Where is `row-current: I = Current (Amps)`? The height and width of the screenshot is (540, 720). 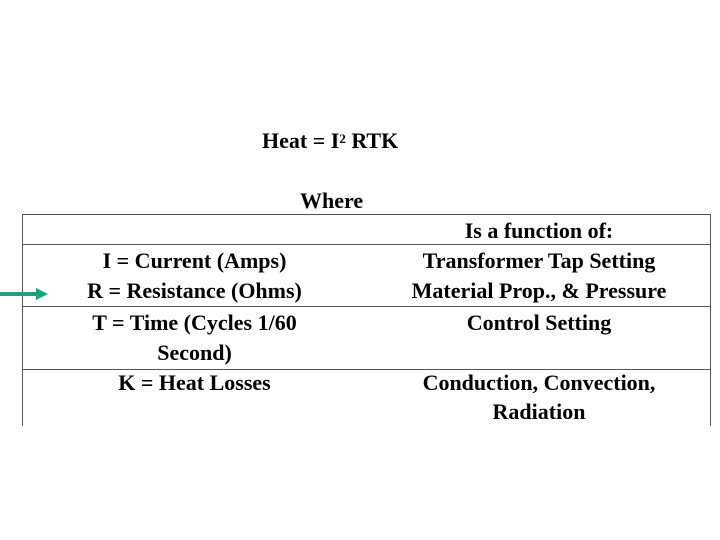
row-current: I = Current (Amps) is located at coordinates (194, 260).